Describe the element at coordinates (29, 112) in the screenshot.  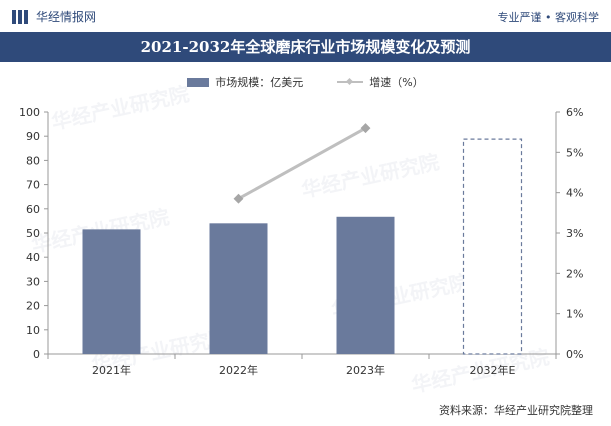
I see `y-tick-label: 100` at that location.